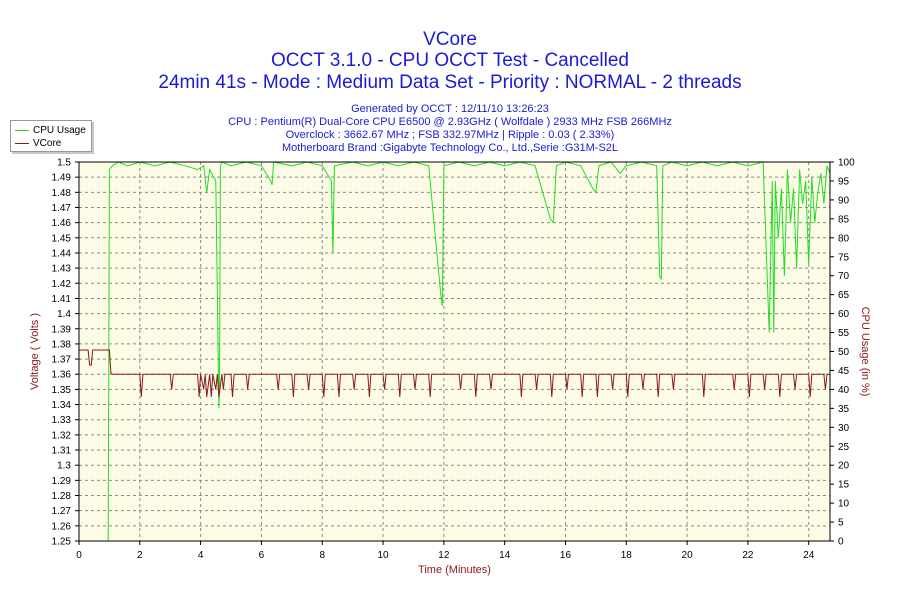 This screenshot has width=900, height=600. I want to click on right-y-tick-label: 0, so click(841, 542).